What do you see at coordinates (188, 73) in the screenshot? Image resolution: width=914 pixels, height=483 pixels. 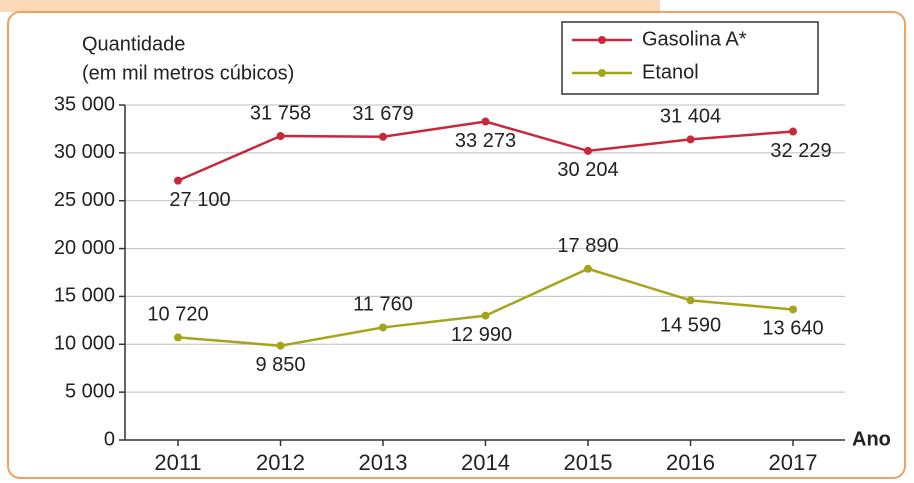 I see `y-axis-label: (em mil metros cúbicos)` at bounding box center [188, 73].